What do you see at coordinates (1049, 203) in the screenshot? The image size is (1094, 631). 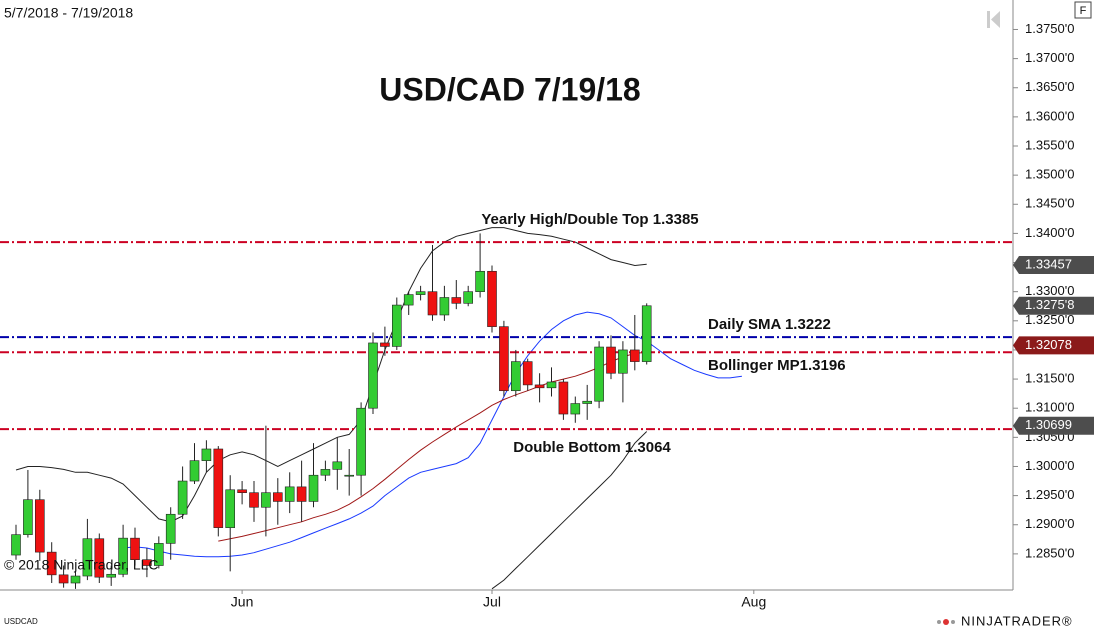 I see `y-tick-label: 1.3450'0` at bounding box center [1049, 203].